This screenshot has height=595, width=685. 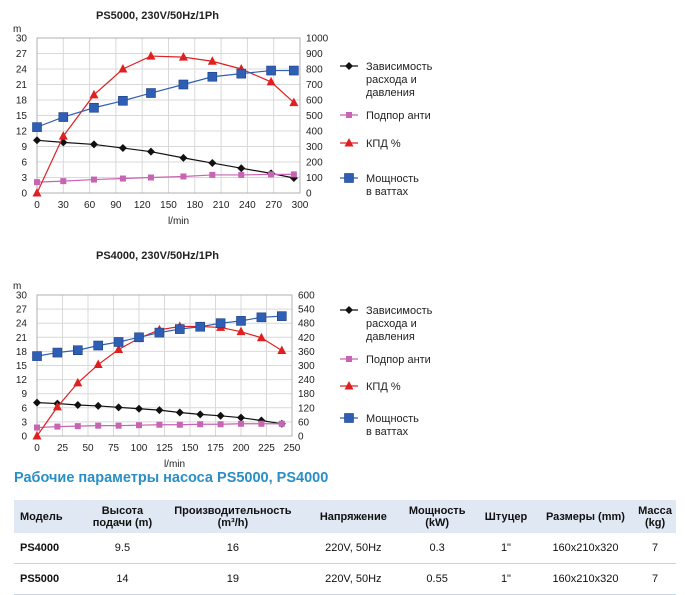 I want to click on legend-label: Подпор анти, so click(x=398, y=116).